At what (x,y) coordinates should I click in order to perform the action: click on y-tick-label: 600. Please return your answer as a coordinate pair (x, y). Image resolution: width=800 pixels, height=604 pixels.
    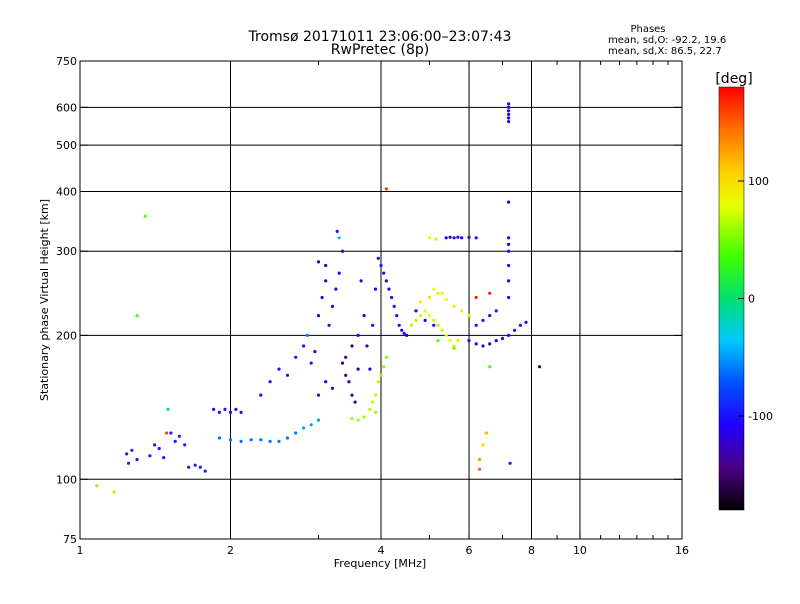
    Looking at the image, I should click on (66, 107).